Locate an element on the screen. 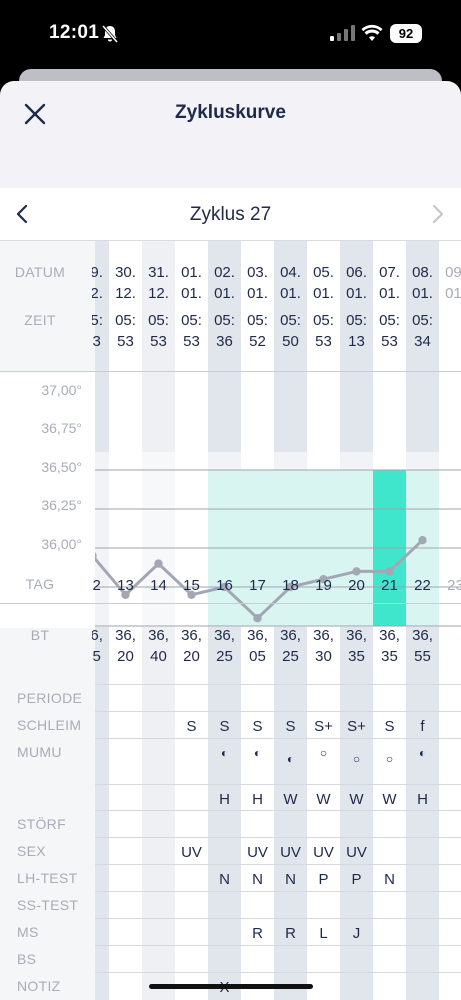 The height and width of the screenshot is (1000, 461). close-icon is located at coordinates (35, 114).